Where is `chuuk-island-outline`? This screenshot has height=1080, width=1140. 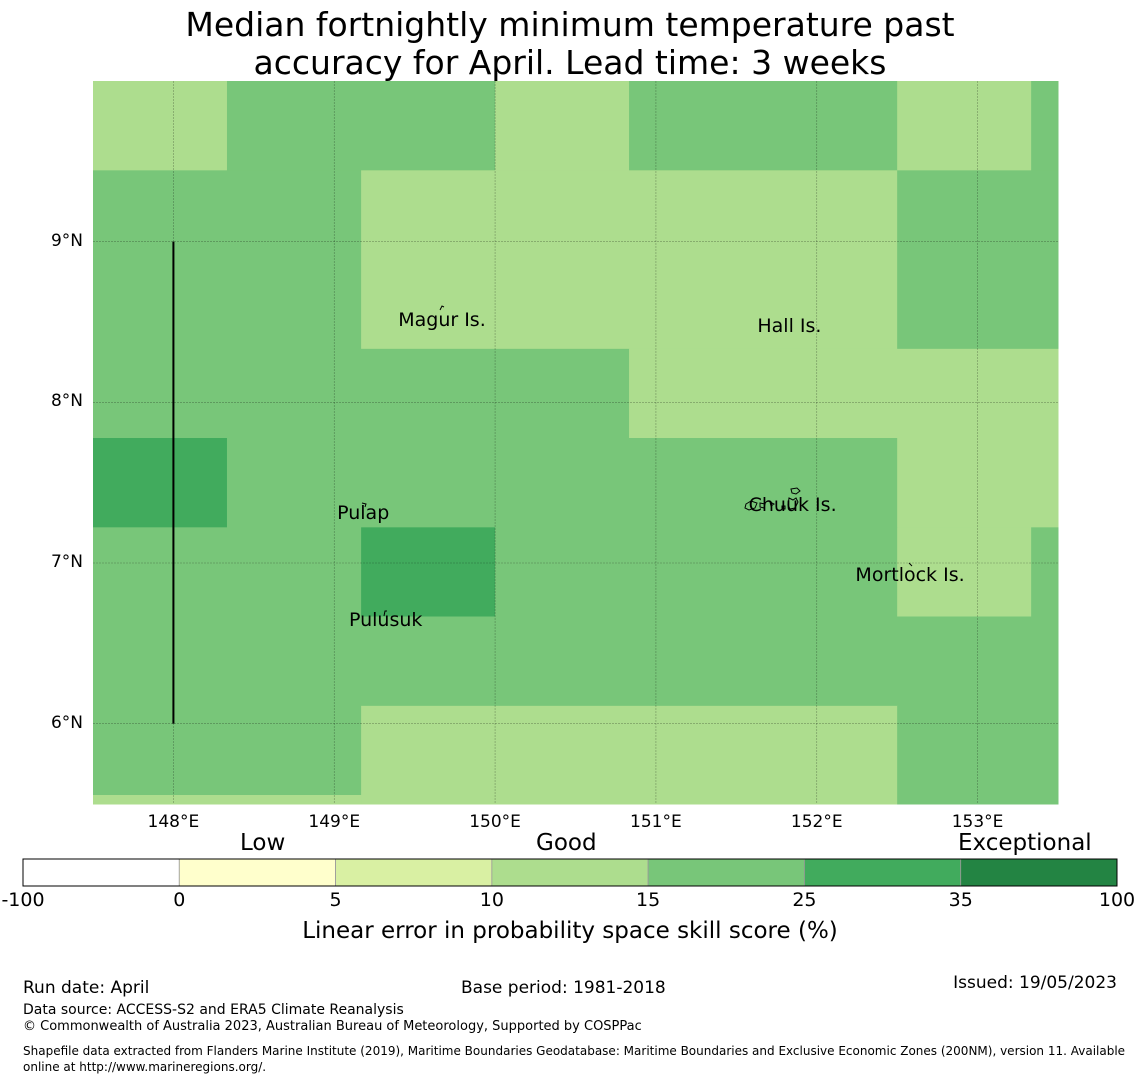
chuuk-island-outline is located at coordinates (772, 499).